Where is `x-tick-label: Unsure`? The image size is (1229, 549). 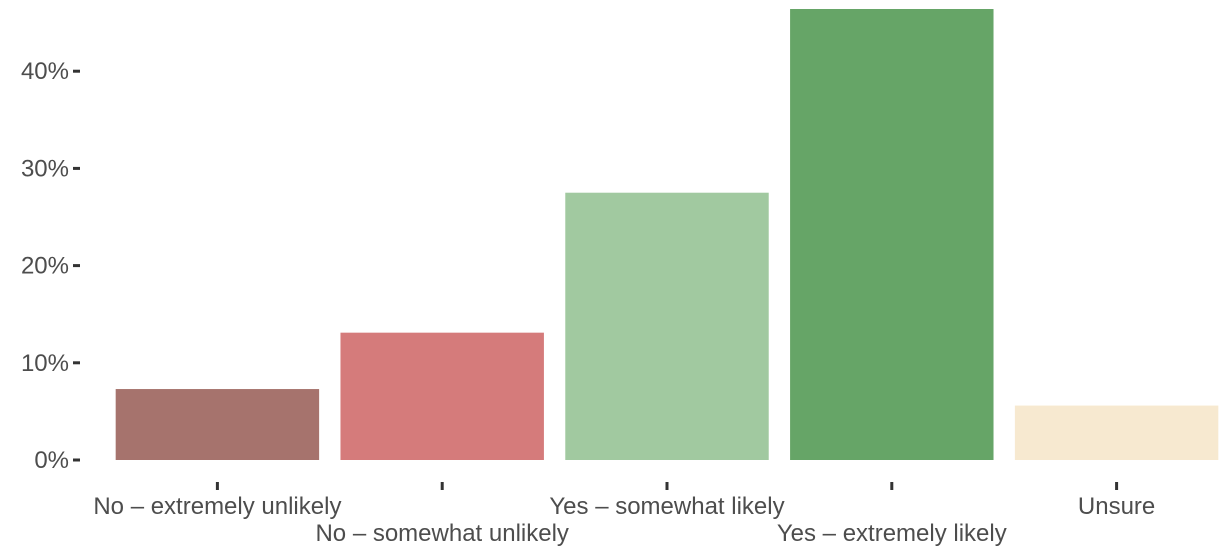 x-tick-label: Unsure is located at coordinates (1116, 506).